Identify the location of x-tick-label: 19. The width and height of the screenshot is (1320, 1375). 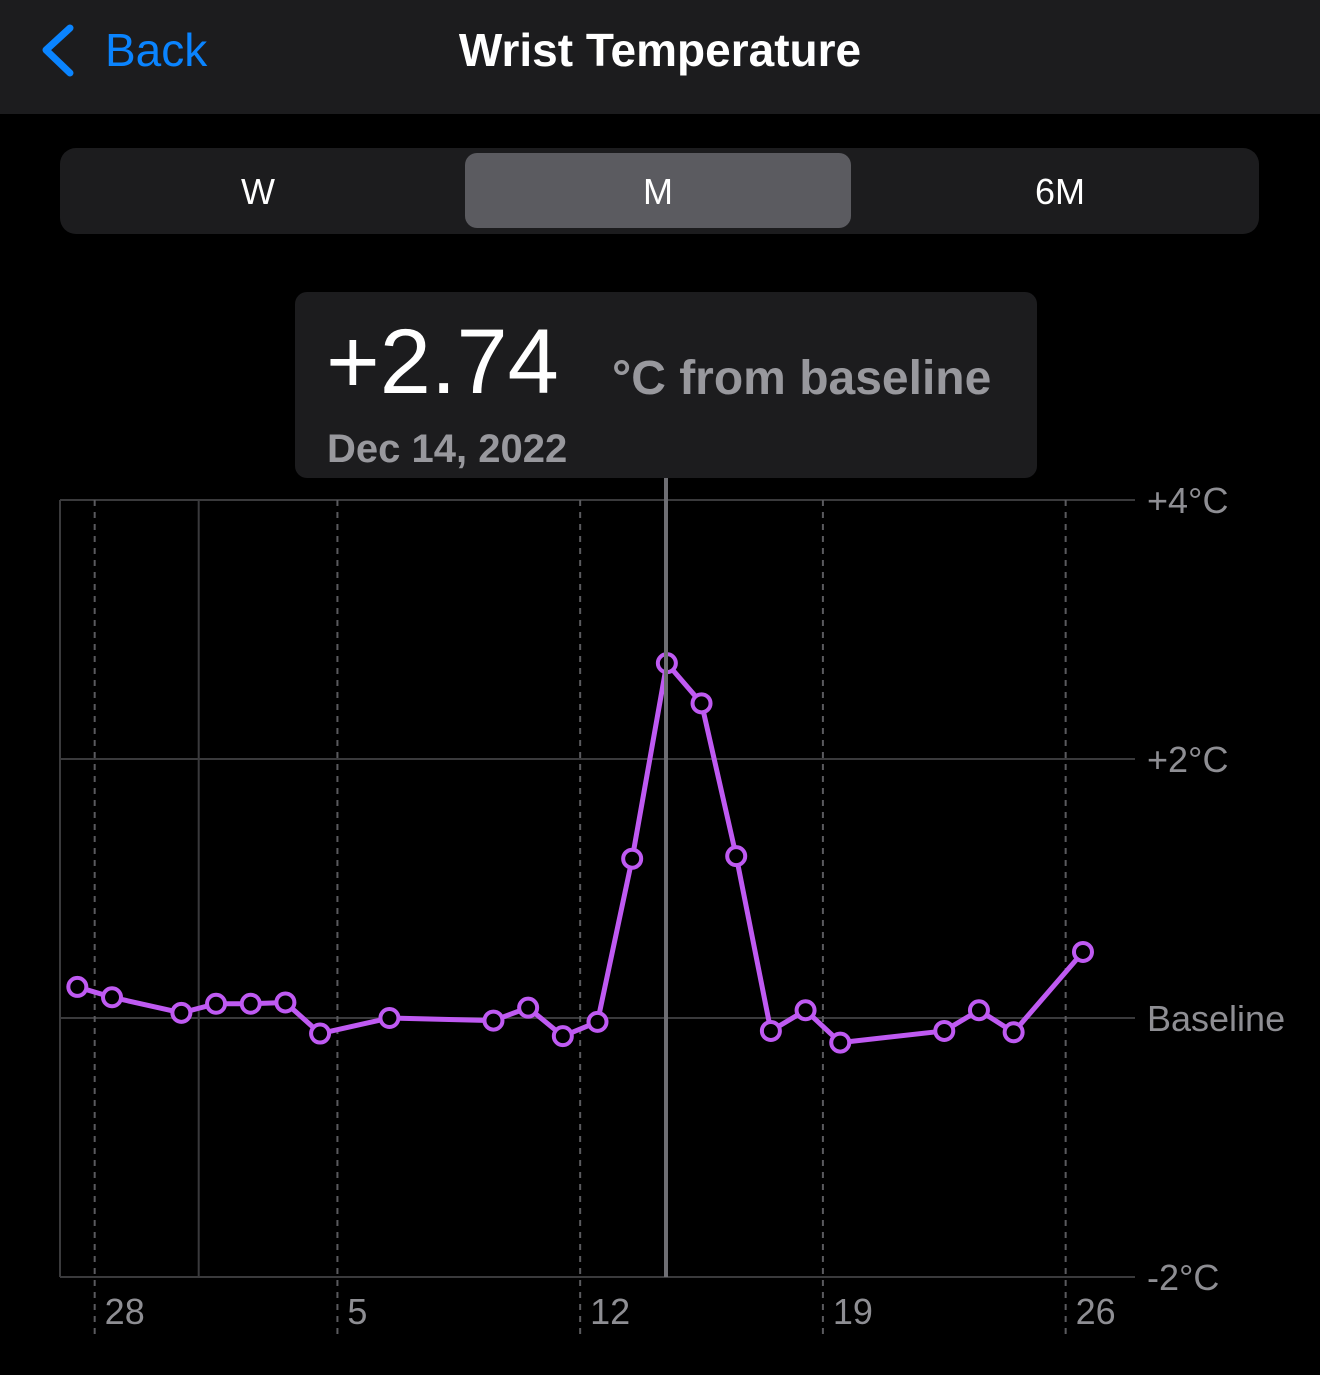
(853, 1311).